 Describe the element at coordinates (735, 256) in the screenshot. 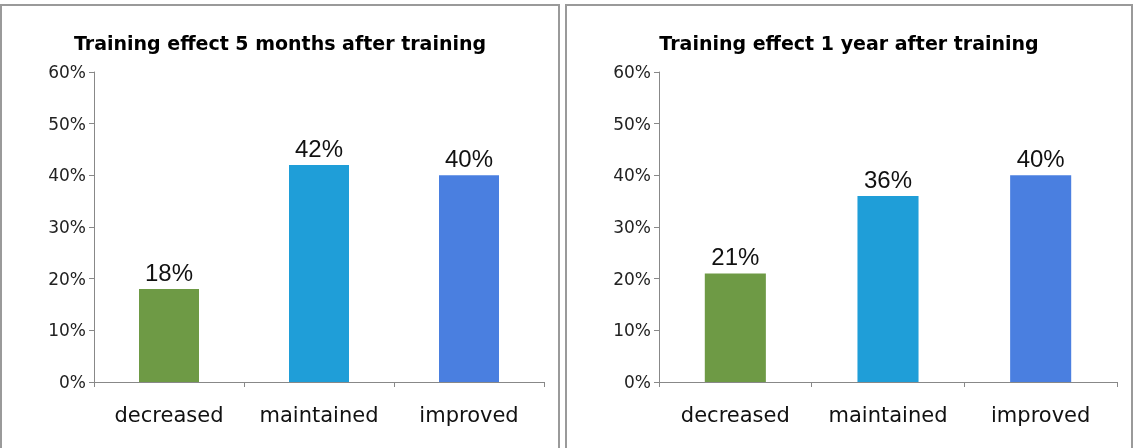

I see `data-label: 21%` at that location.